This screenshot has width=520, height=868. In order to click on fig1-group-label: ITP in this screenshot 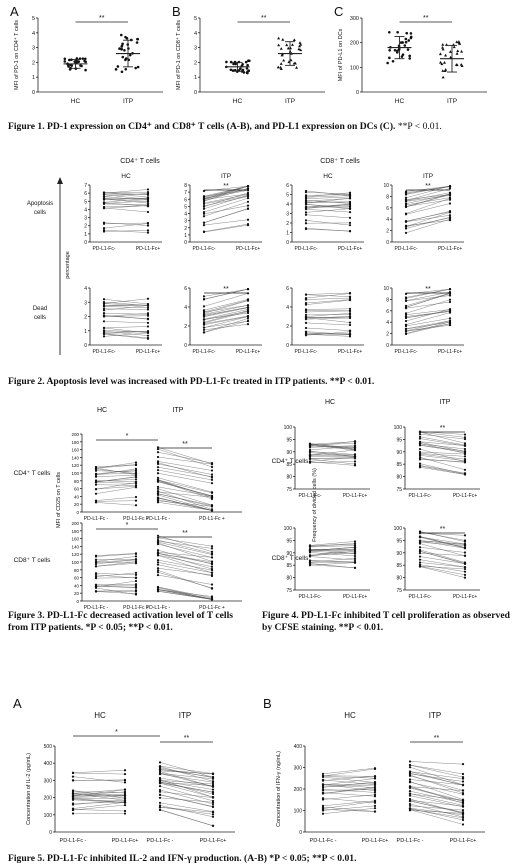, I will do `click(290, 101)`.